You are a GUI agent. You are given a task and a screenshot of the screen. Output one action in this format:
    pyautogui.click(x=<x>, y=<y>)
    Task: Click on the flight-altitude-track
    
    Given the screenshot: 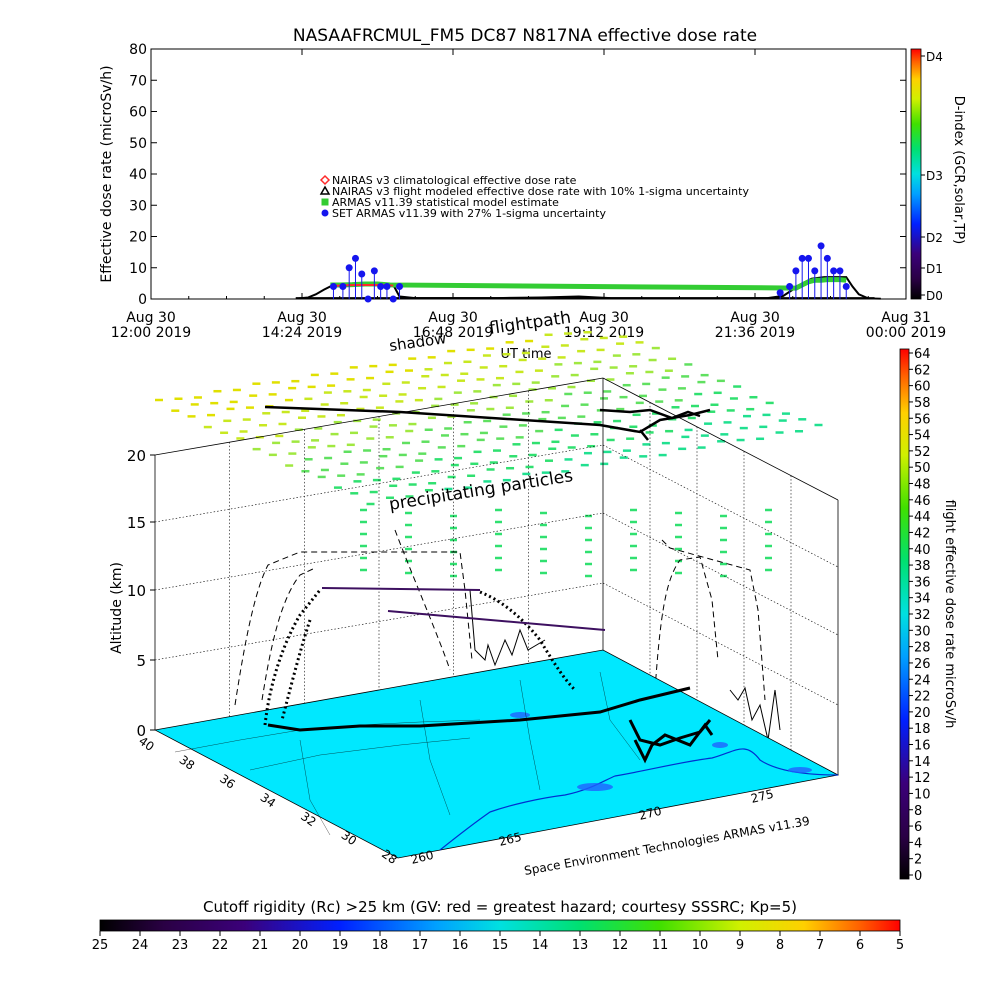 What is the action you would take?
    pyautogui.click(x=420, y=657)
    